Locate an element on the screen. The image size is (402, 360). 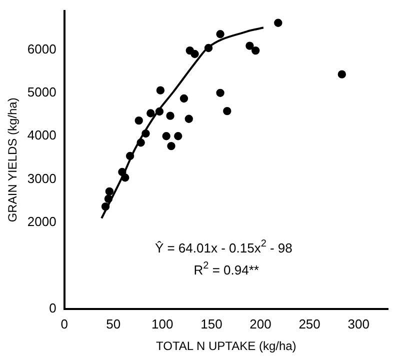
x-tick-label: 300 is located at coordinates (359, 324).